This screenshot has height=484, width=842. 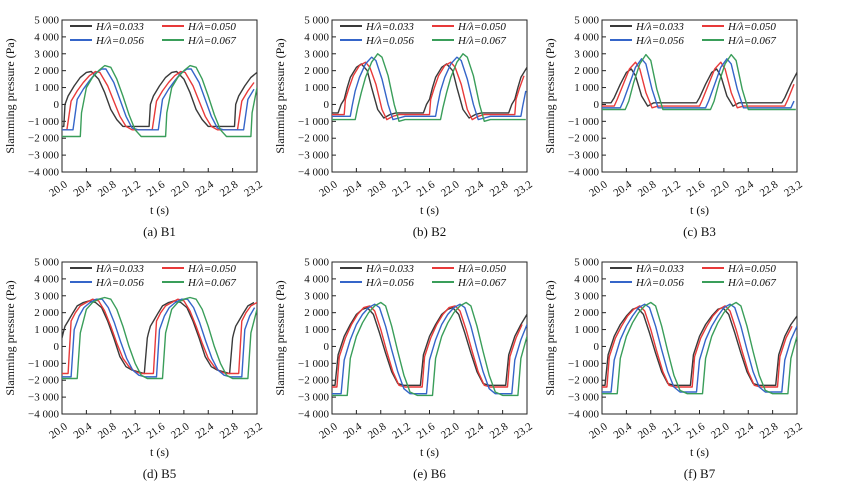 What do you see at coordinates (430, 231) in the screenshot?
I see `panel-caption: (b) B2` at bounding box center [430, 231].